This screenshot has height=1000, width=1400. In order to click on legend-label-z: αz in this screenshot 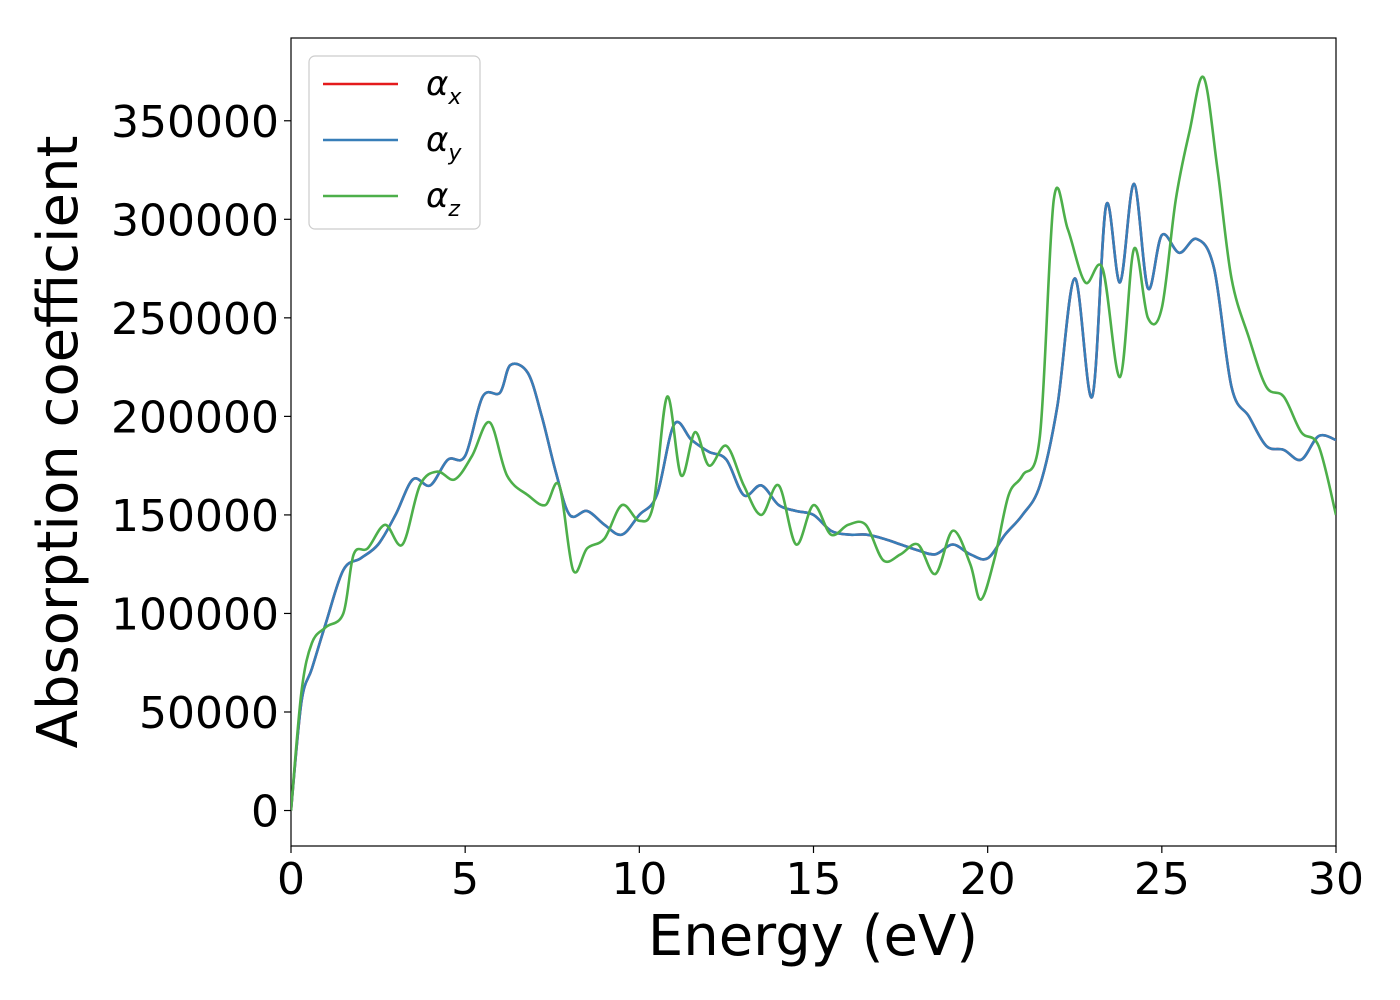, I will do `click(443, 199)`.